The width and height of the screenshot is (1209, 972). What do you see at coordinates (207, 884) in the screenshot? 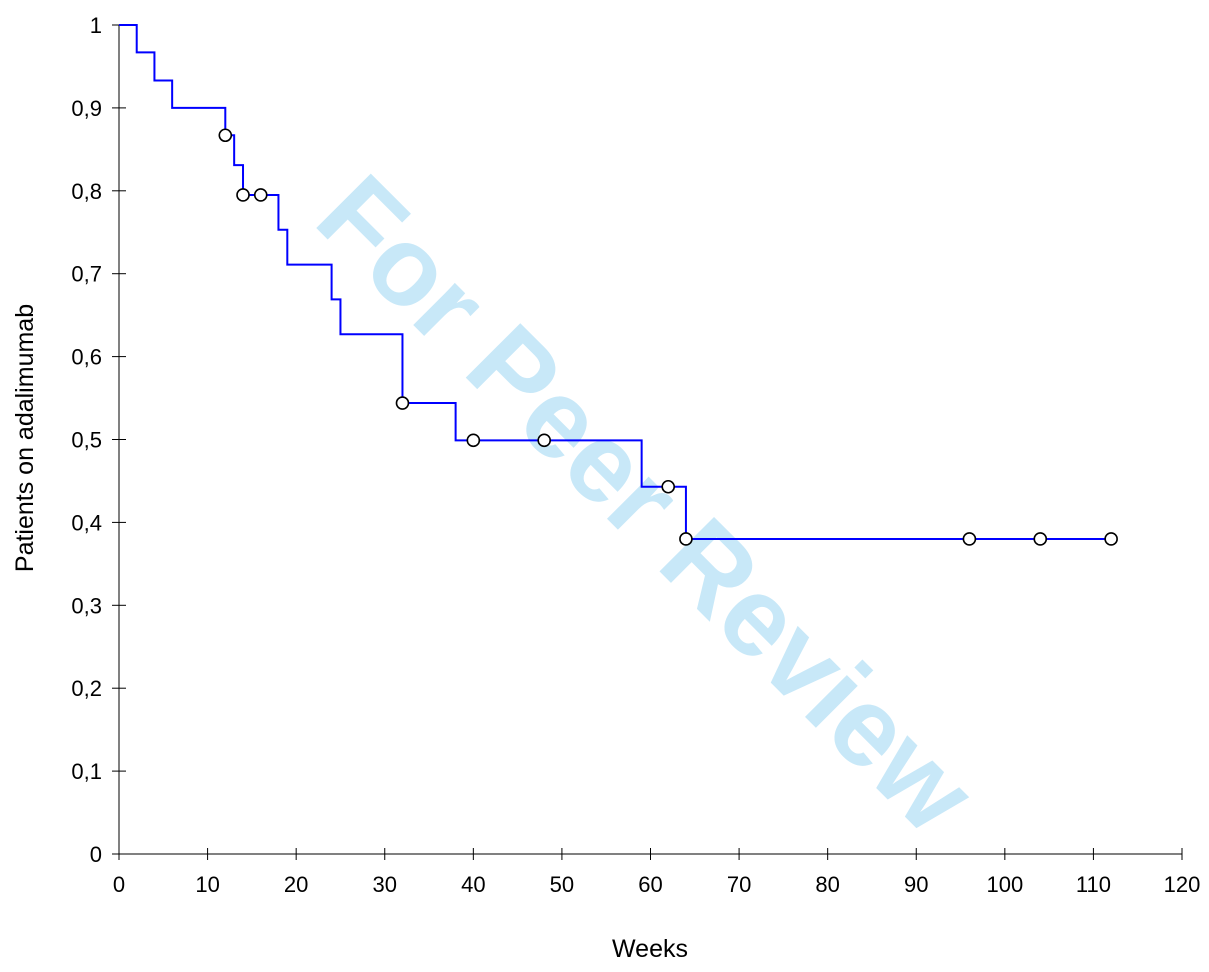
I see `x-tick-label: 10` at bounding box center [207, 884].